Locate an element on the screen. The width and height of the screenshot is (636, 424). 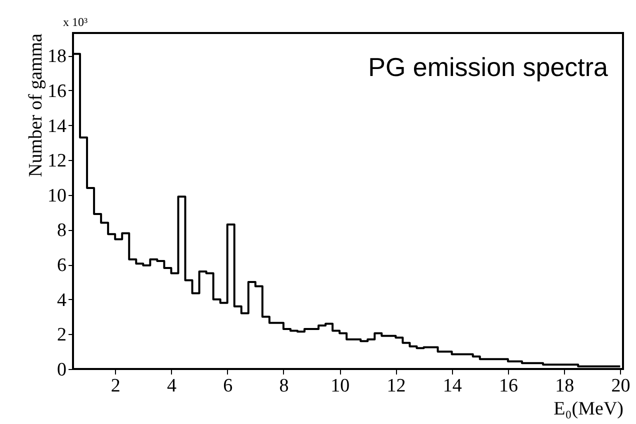
y-tick-label: 14 is located at coordinates (57, 126).